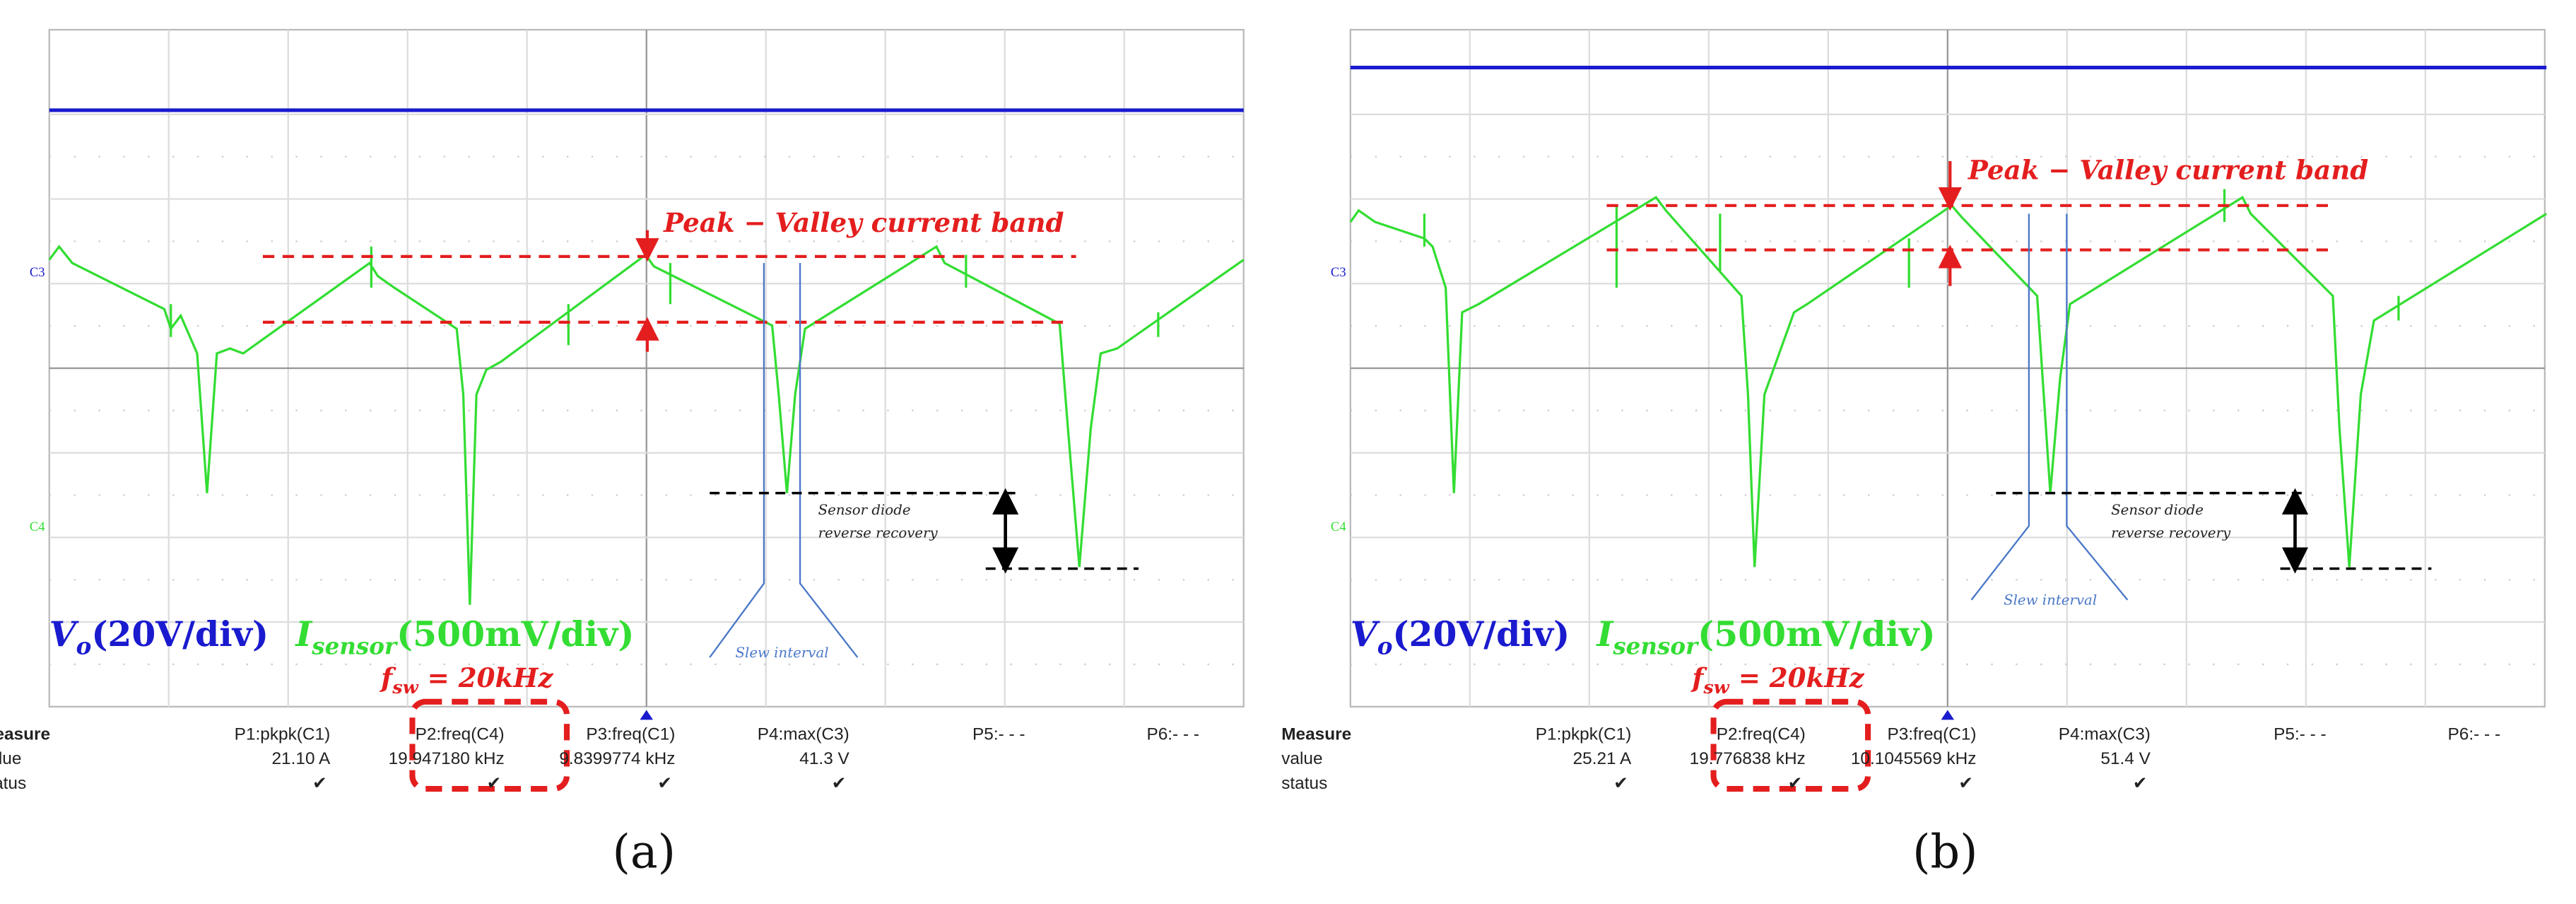  I want to click on measure-value: 25.21 A, so click(1602, 758).